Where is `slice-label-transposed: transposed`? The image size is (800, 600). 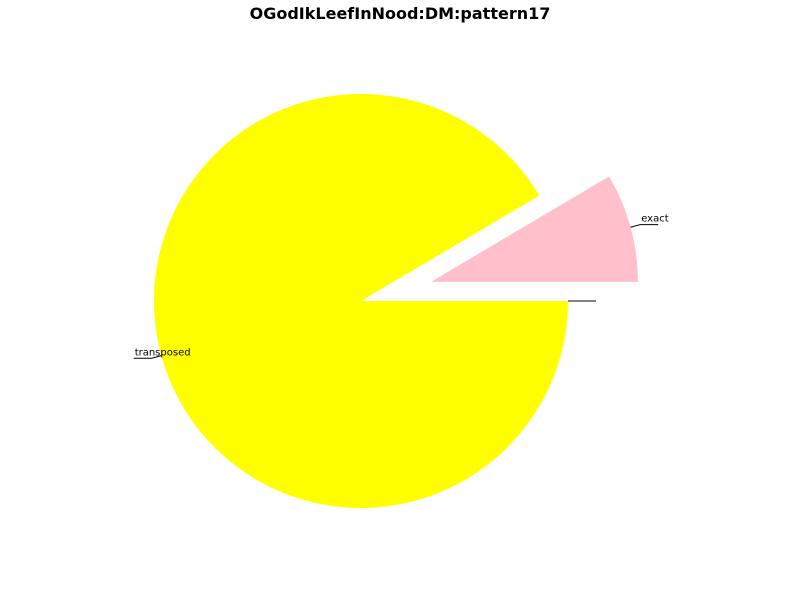
slice-label-transposed: transposed is located at coordinates (163, 352).